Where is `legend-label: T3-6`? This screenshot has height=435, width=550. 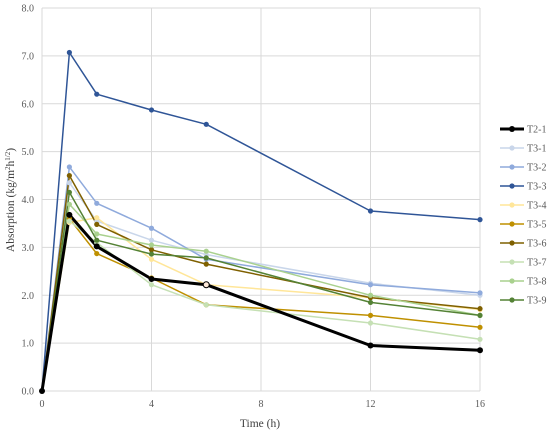
legend-label: T3-6 is located at coordinates (536, 244).